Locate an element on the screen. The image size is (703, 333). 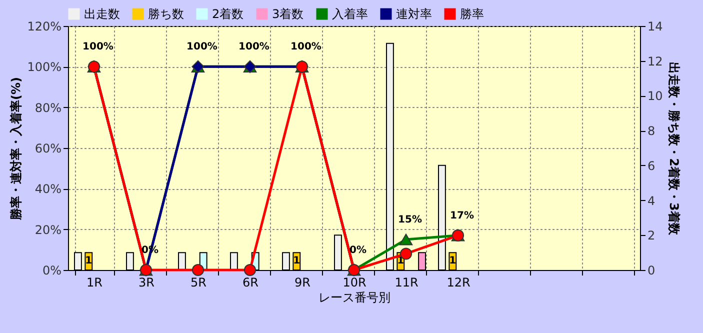
y2-tick-label: 14 is located at coordinates (655, 27).